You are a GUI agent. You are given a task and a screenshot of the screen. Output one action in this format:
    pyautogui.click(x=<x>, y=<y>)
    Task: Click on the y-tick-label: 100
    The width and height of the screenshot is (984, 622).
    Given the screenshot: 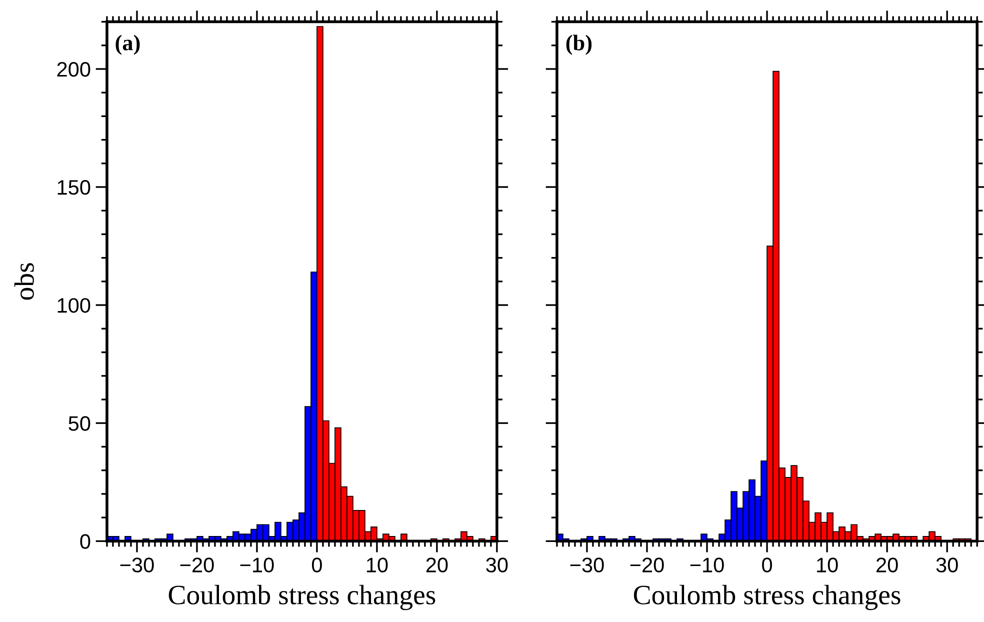 What is the action you would take?
    pyautogui.click(x=74, y=305)
    